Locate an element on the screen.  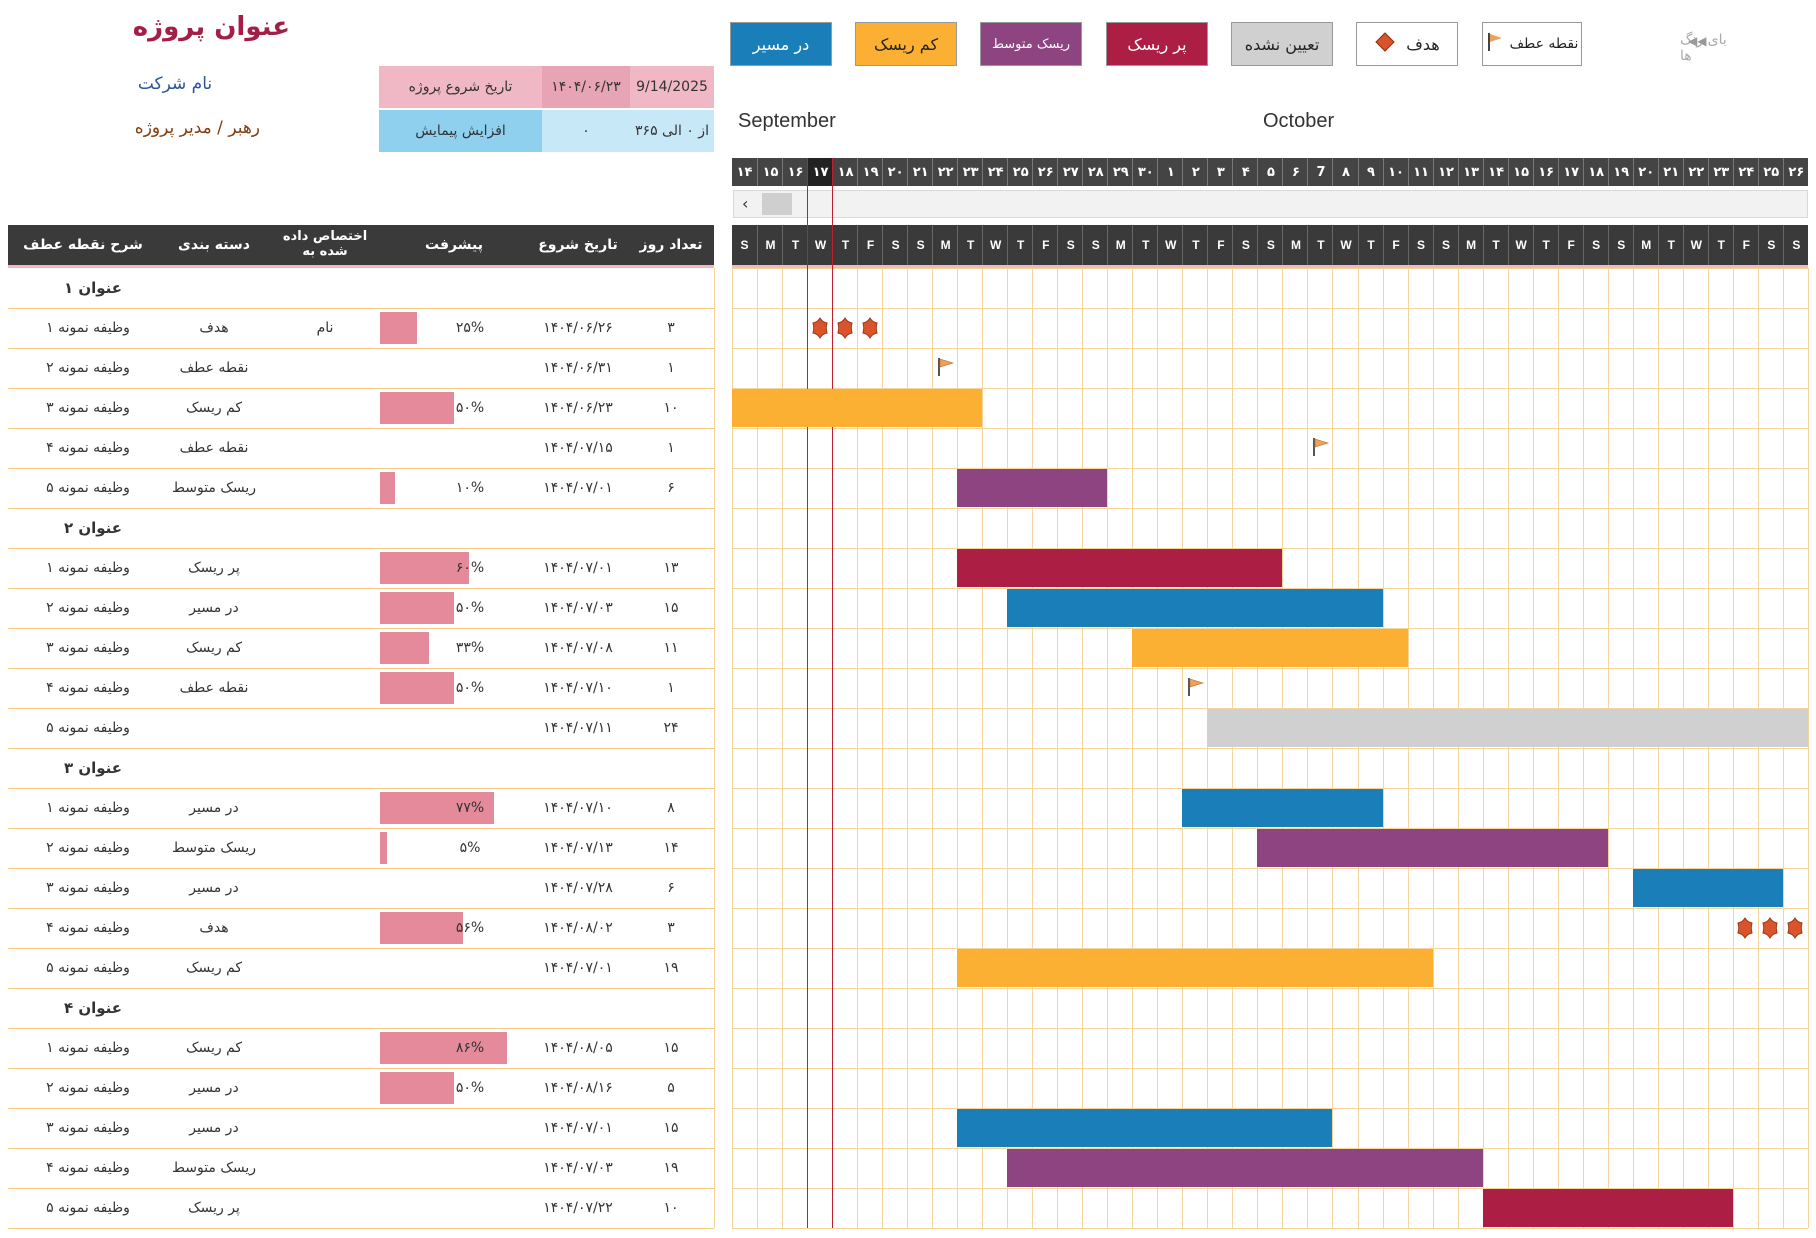
section-row: عنوان ۳ is located at coordinates (361, 768).